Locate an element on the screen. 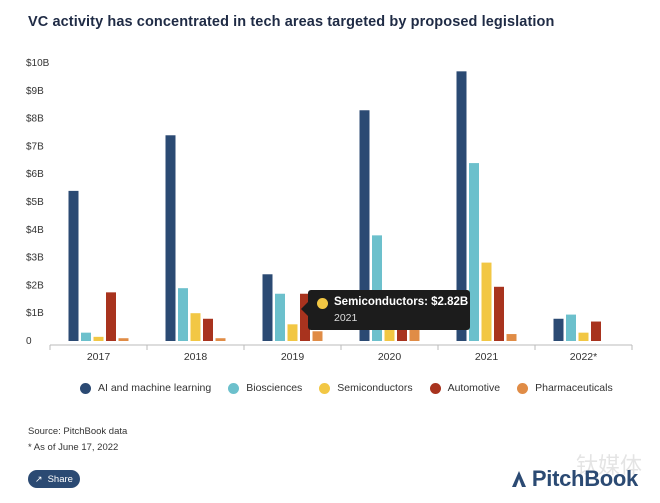 Image resolution: width=660 pixels, height=503 pixels. legend-item: Automotive is located at coordinates (465, 388).